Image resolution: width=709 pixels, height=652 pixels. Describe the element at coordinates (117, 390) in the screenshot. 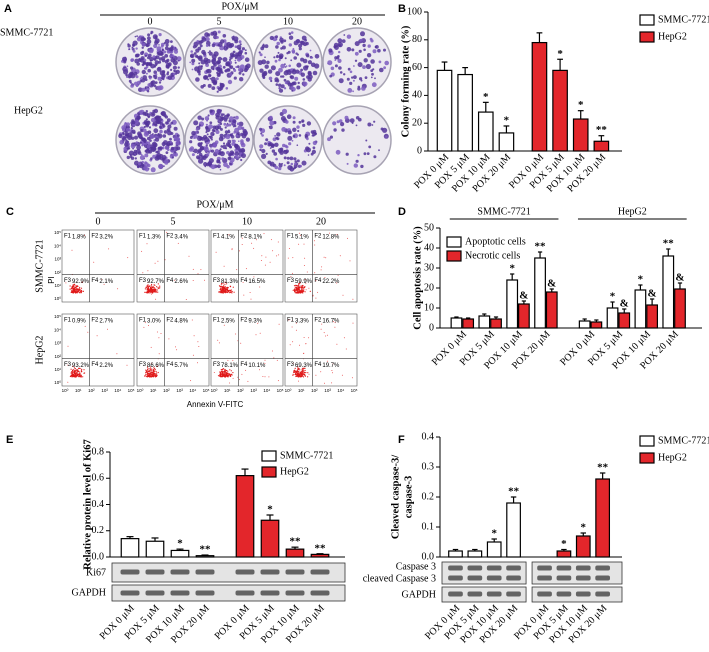

I see `tick-label: 10⁴` at that location.